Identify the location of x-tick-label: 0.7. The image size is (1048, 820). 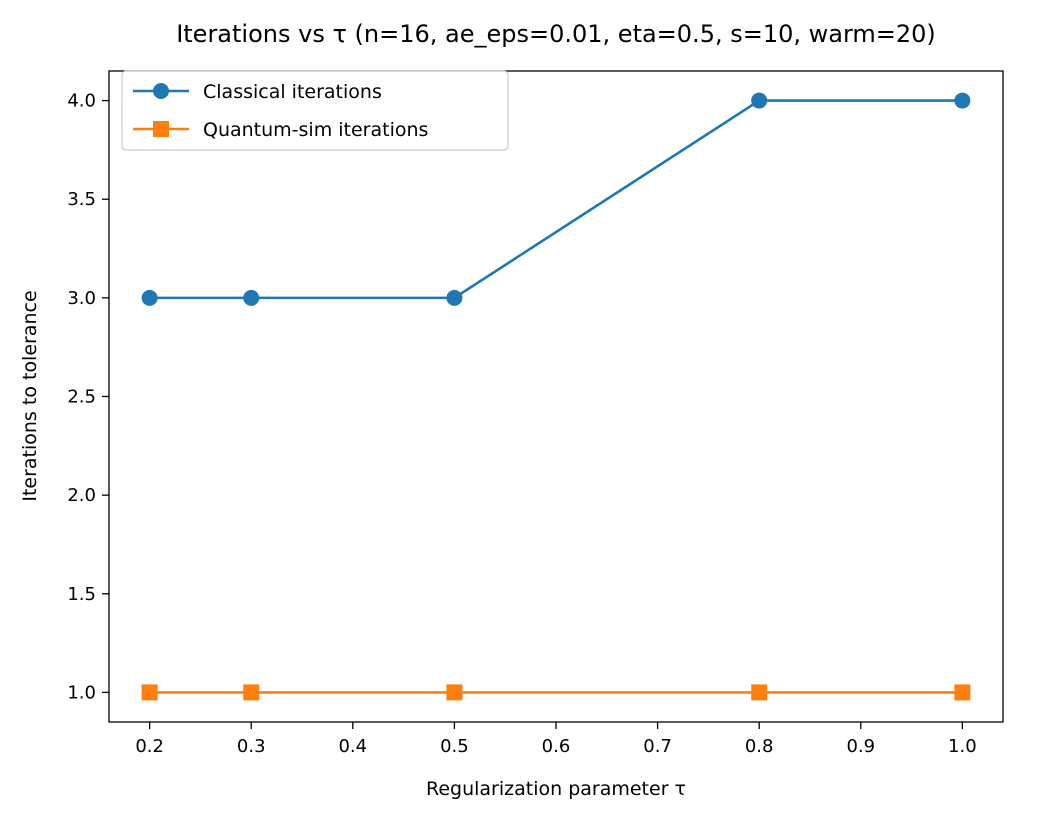
(657, 746).